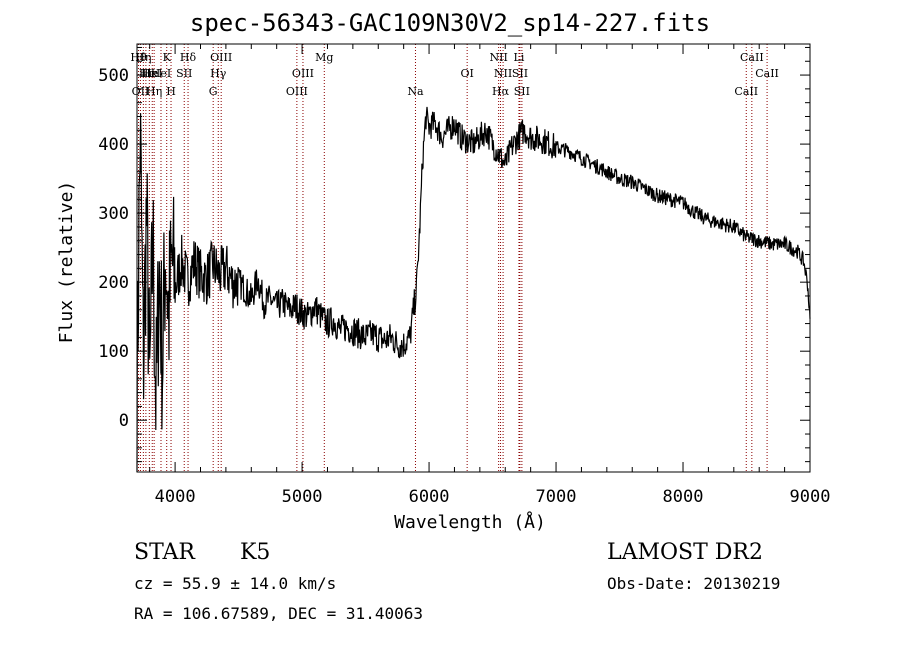 This screenshot has width=900, height=649. Describe the element at coordinates (519, 57) in the screenshot. I see `line-marker-label: Li` at that location.